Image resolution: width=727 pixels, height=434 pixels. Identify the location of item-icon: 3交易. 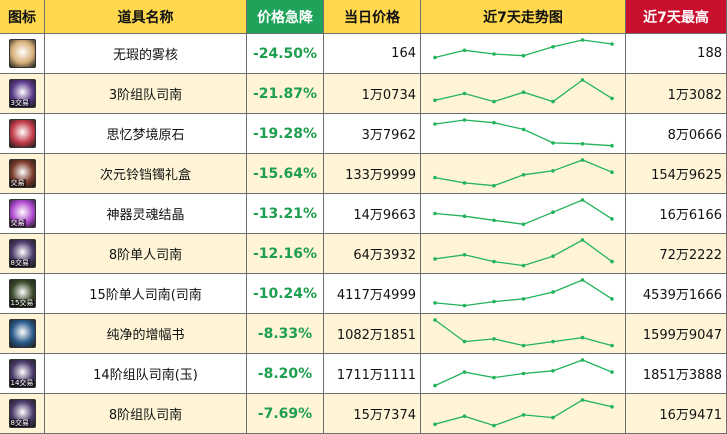
(22, 93).